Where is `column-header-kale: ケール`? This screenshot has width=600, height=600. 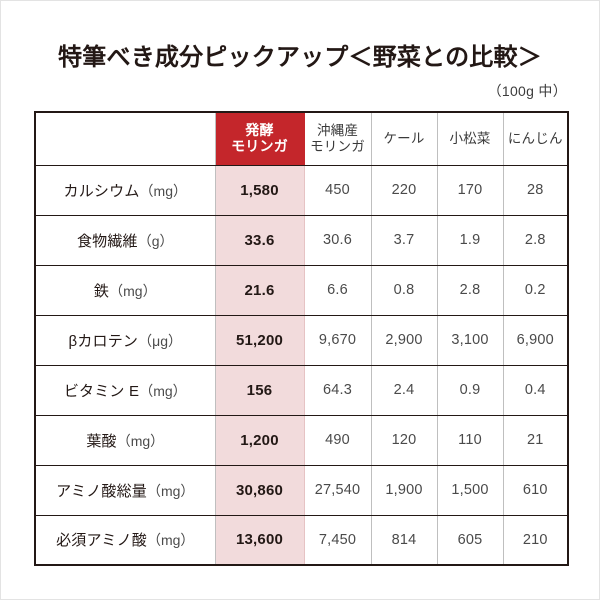
column-header-kale: ケール is located at coordinates (404, 138).